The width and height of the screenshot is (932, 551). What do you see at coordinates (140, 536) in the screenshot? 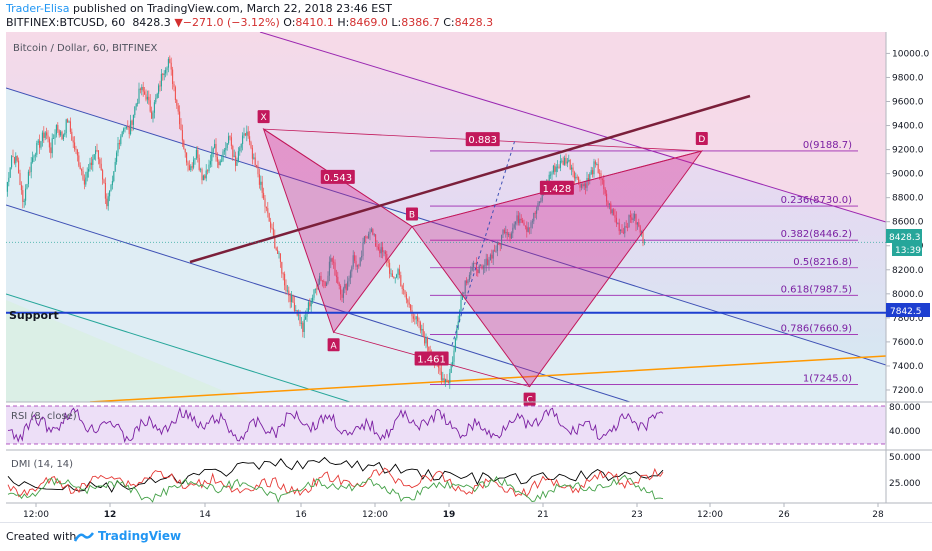
I see `tradingview-brand-link: TradingView` at bounding box center [140, 536].